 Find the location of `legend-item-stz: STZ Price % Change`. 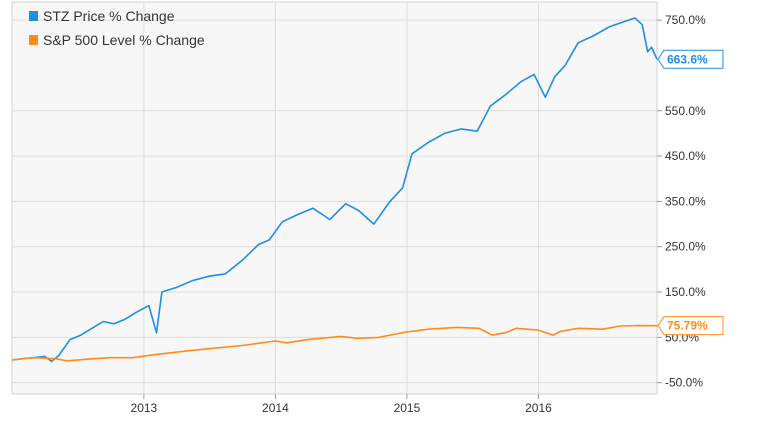

legend-item-stz: STZ Price % Change is located at coordinates (102, 16).